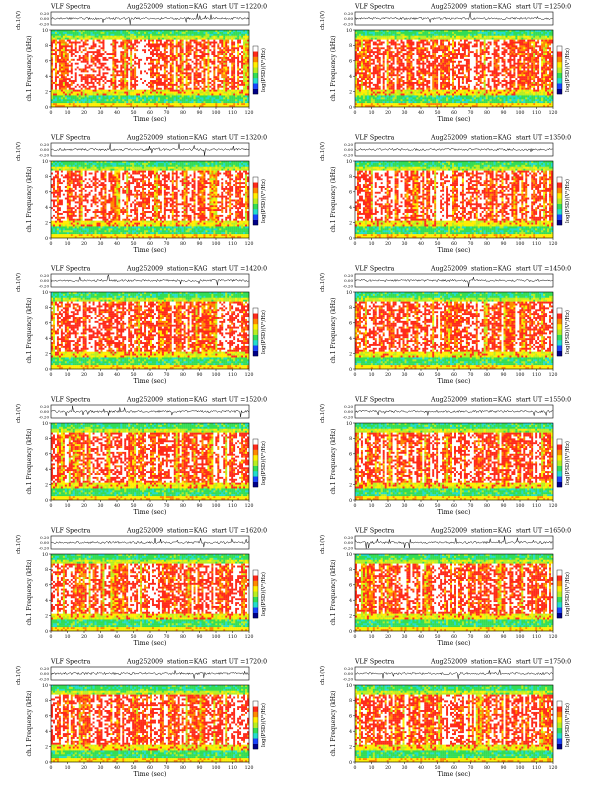 The image size is (612, 792). What do you see at coordinates (101, 113) in the screenshot?
I see `x-tick-label: 30` at bounding box center [101, 113].